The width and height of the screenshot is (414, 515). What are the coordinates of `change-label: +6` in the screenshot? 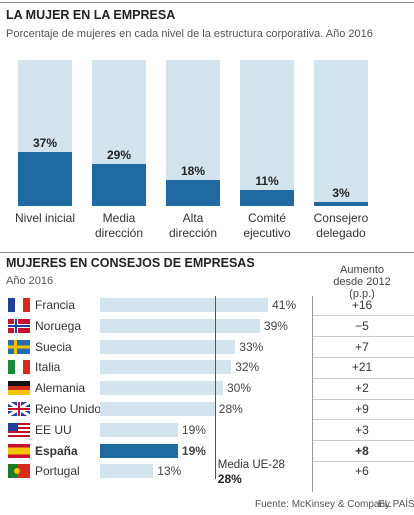 It's located at (362, 471).